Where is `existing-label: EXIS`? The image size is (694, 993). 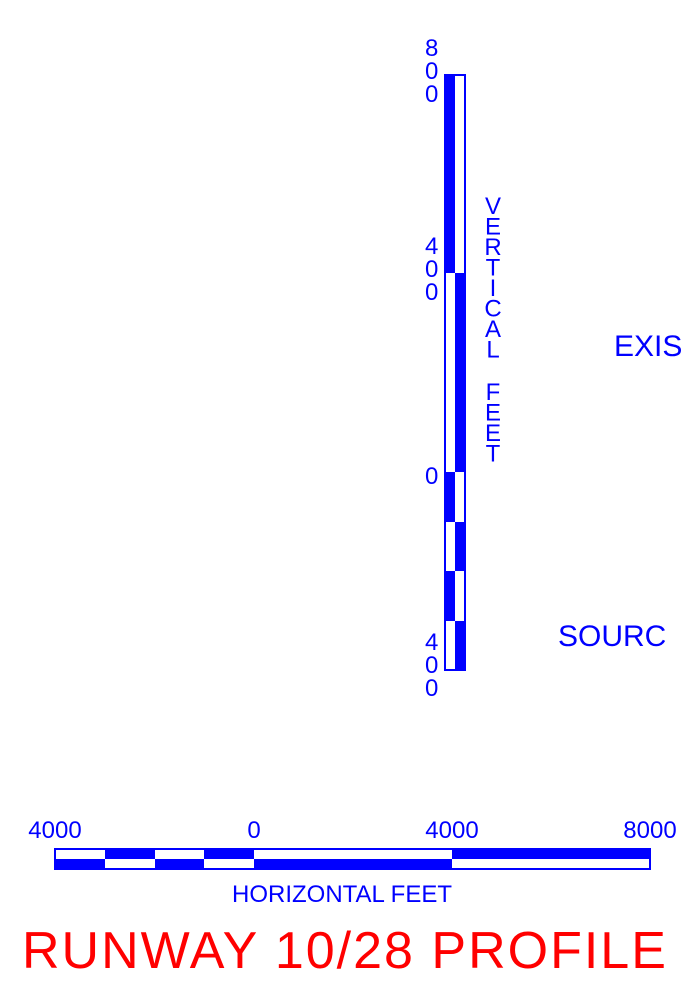 existing-label: EXIS is located at coordinates (648, 346).